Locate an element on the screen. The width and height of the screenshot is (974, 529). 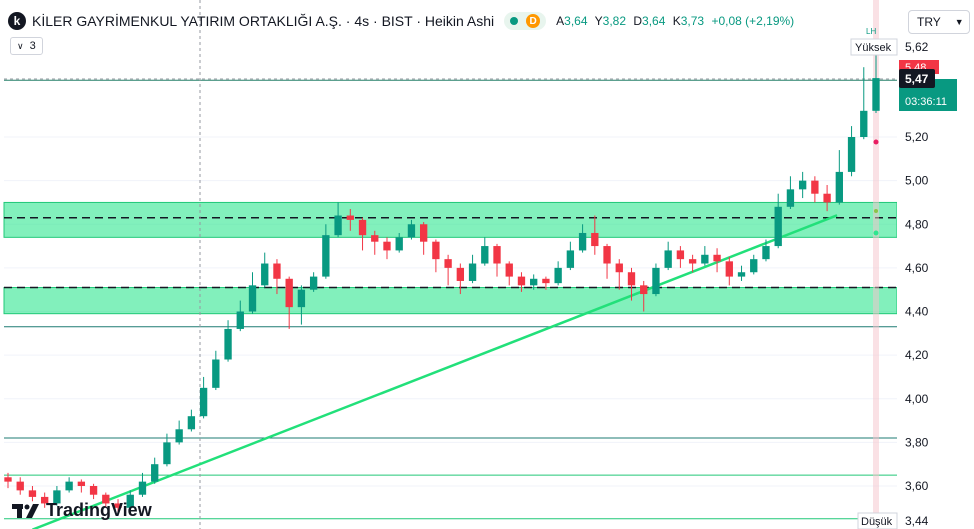
close-label: K is located at coordinates (676, 21).